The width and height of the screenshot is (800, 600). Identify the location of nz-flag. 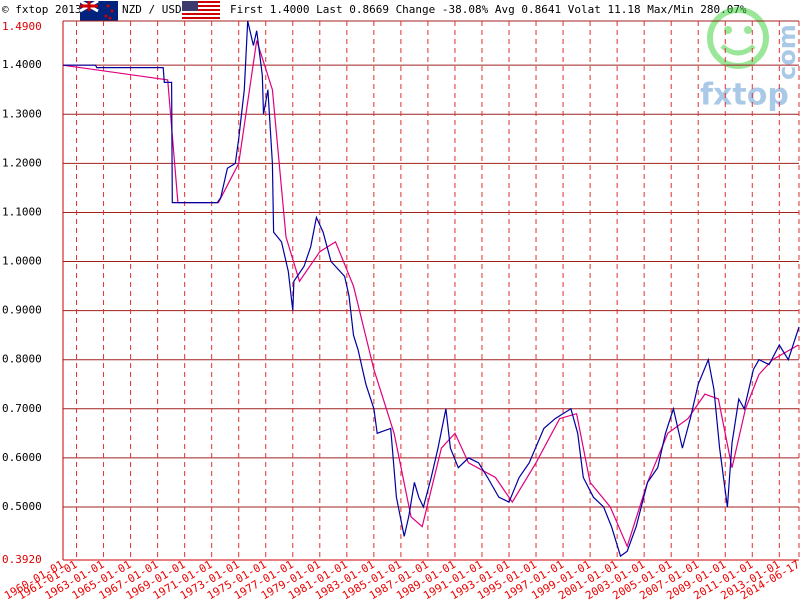
(98, 10).